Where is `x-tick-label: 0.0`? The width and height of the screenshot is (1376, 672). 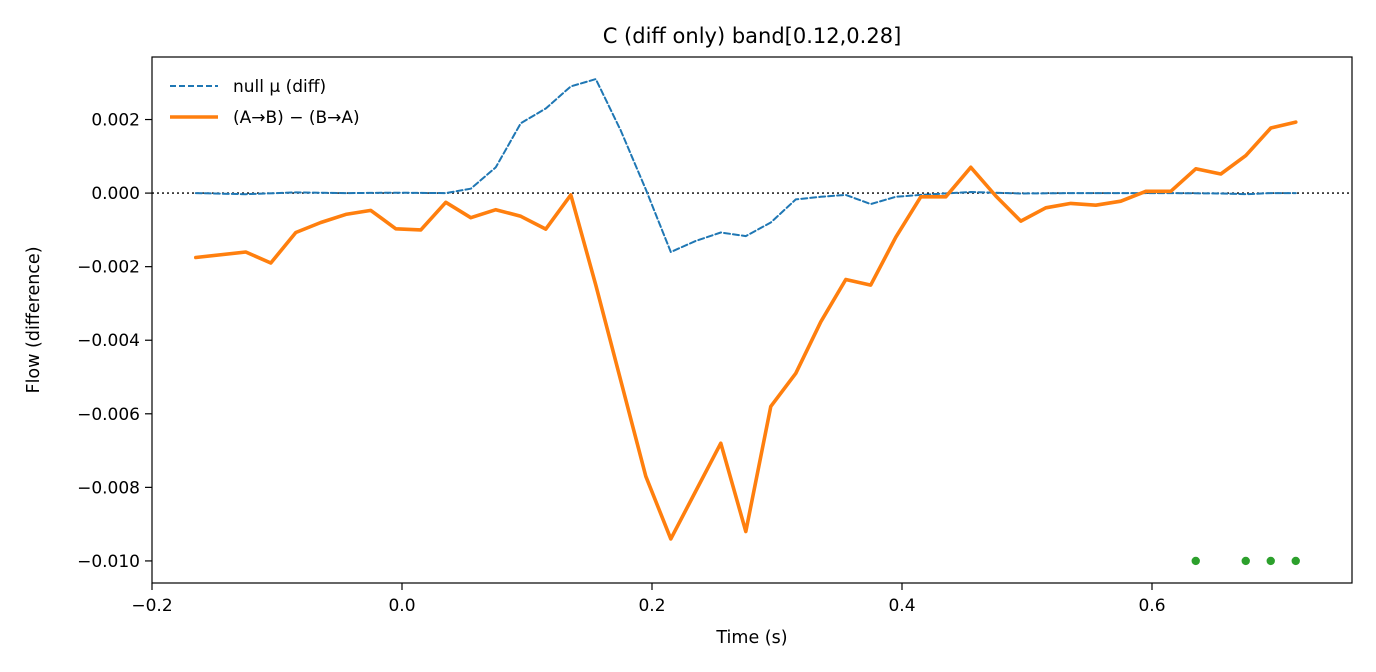
x-tick-label: 0.0 is located at coordinates (401, 606).